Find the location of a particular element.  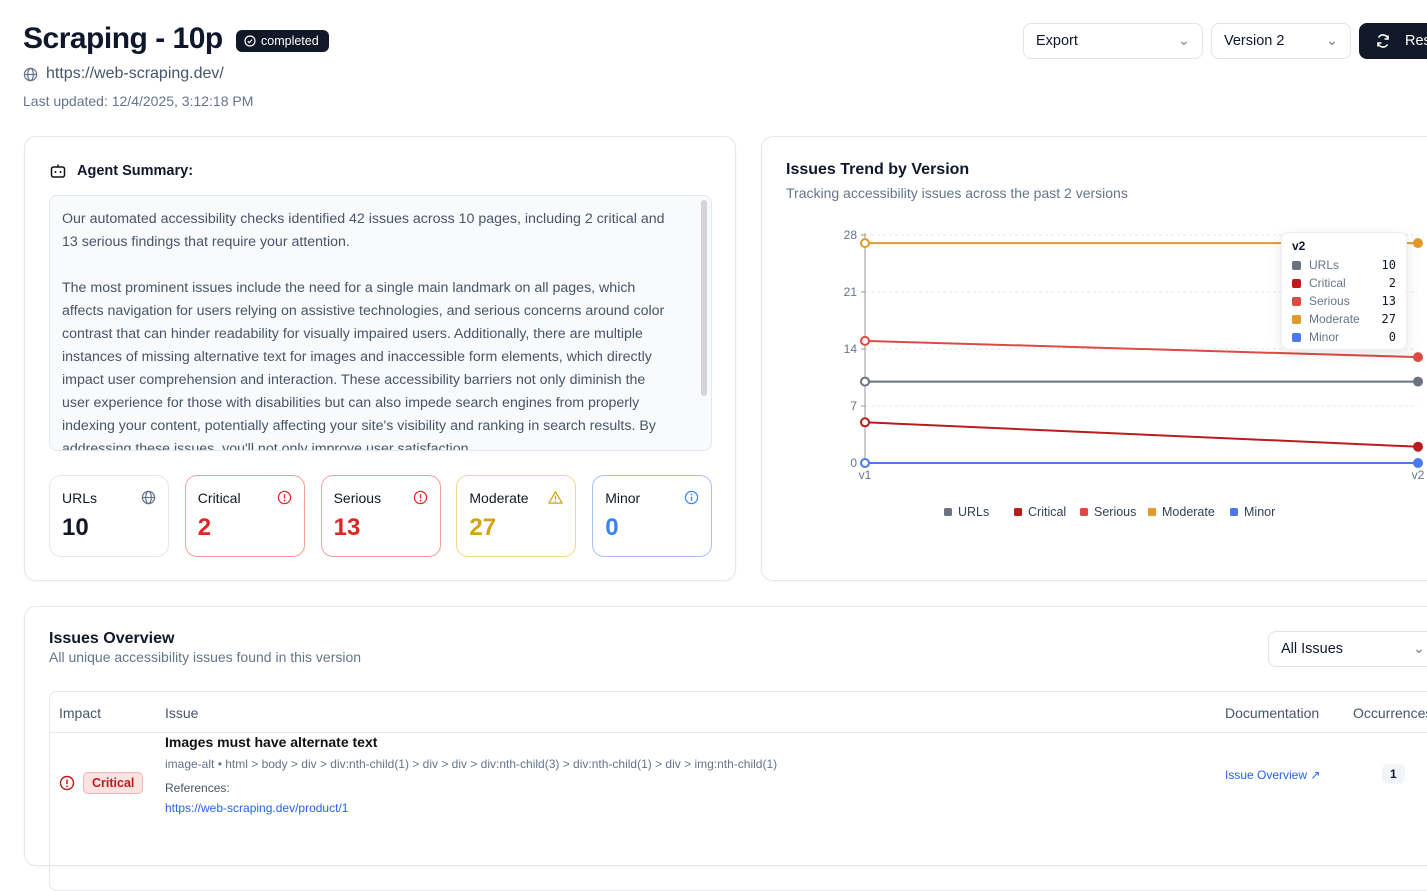

external-link-icon: ↗ is located at coordinates (1315, 775).